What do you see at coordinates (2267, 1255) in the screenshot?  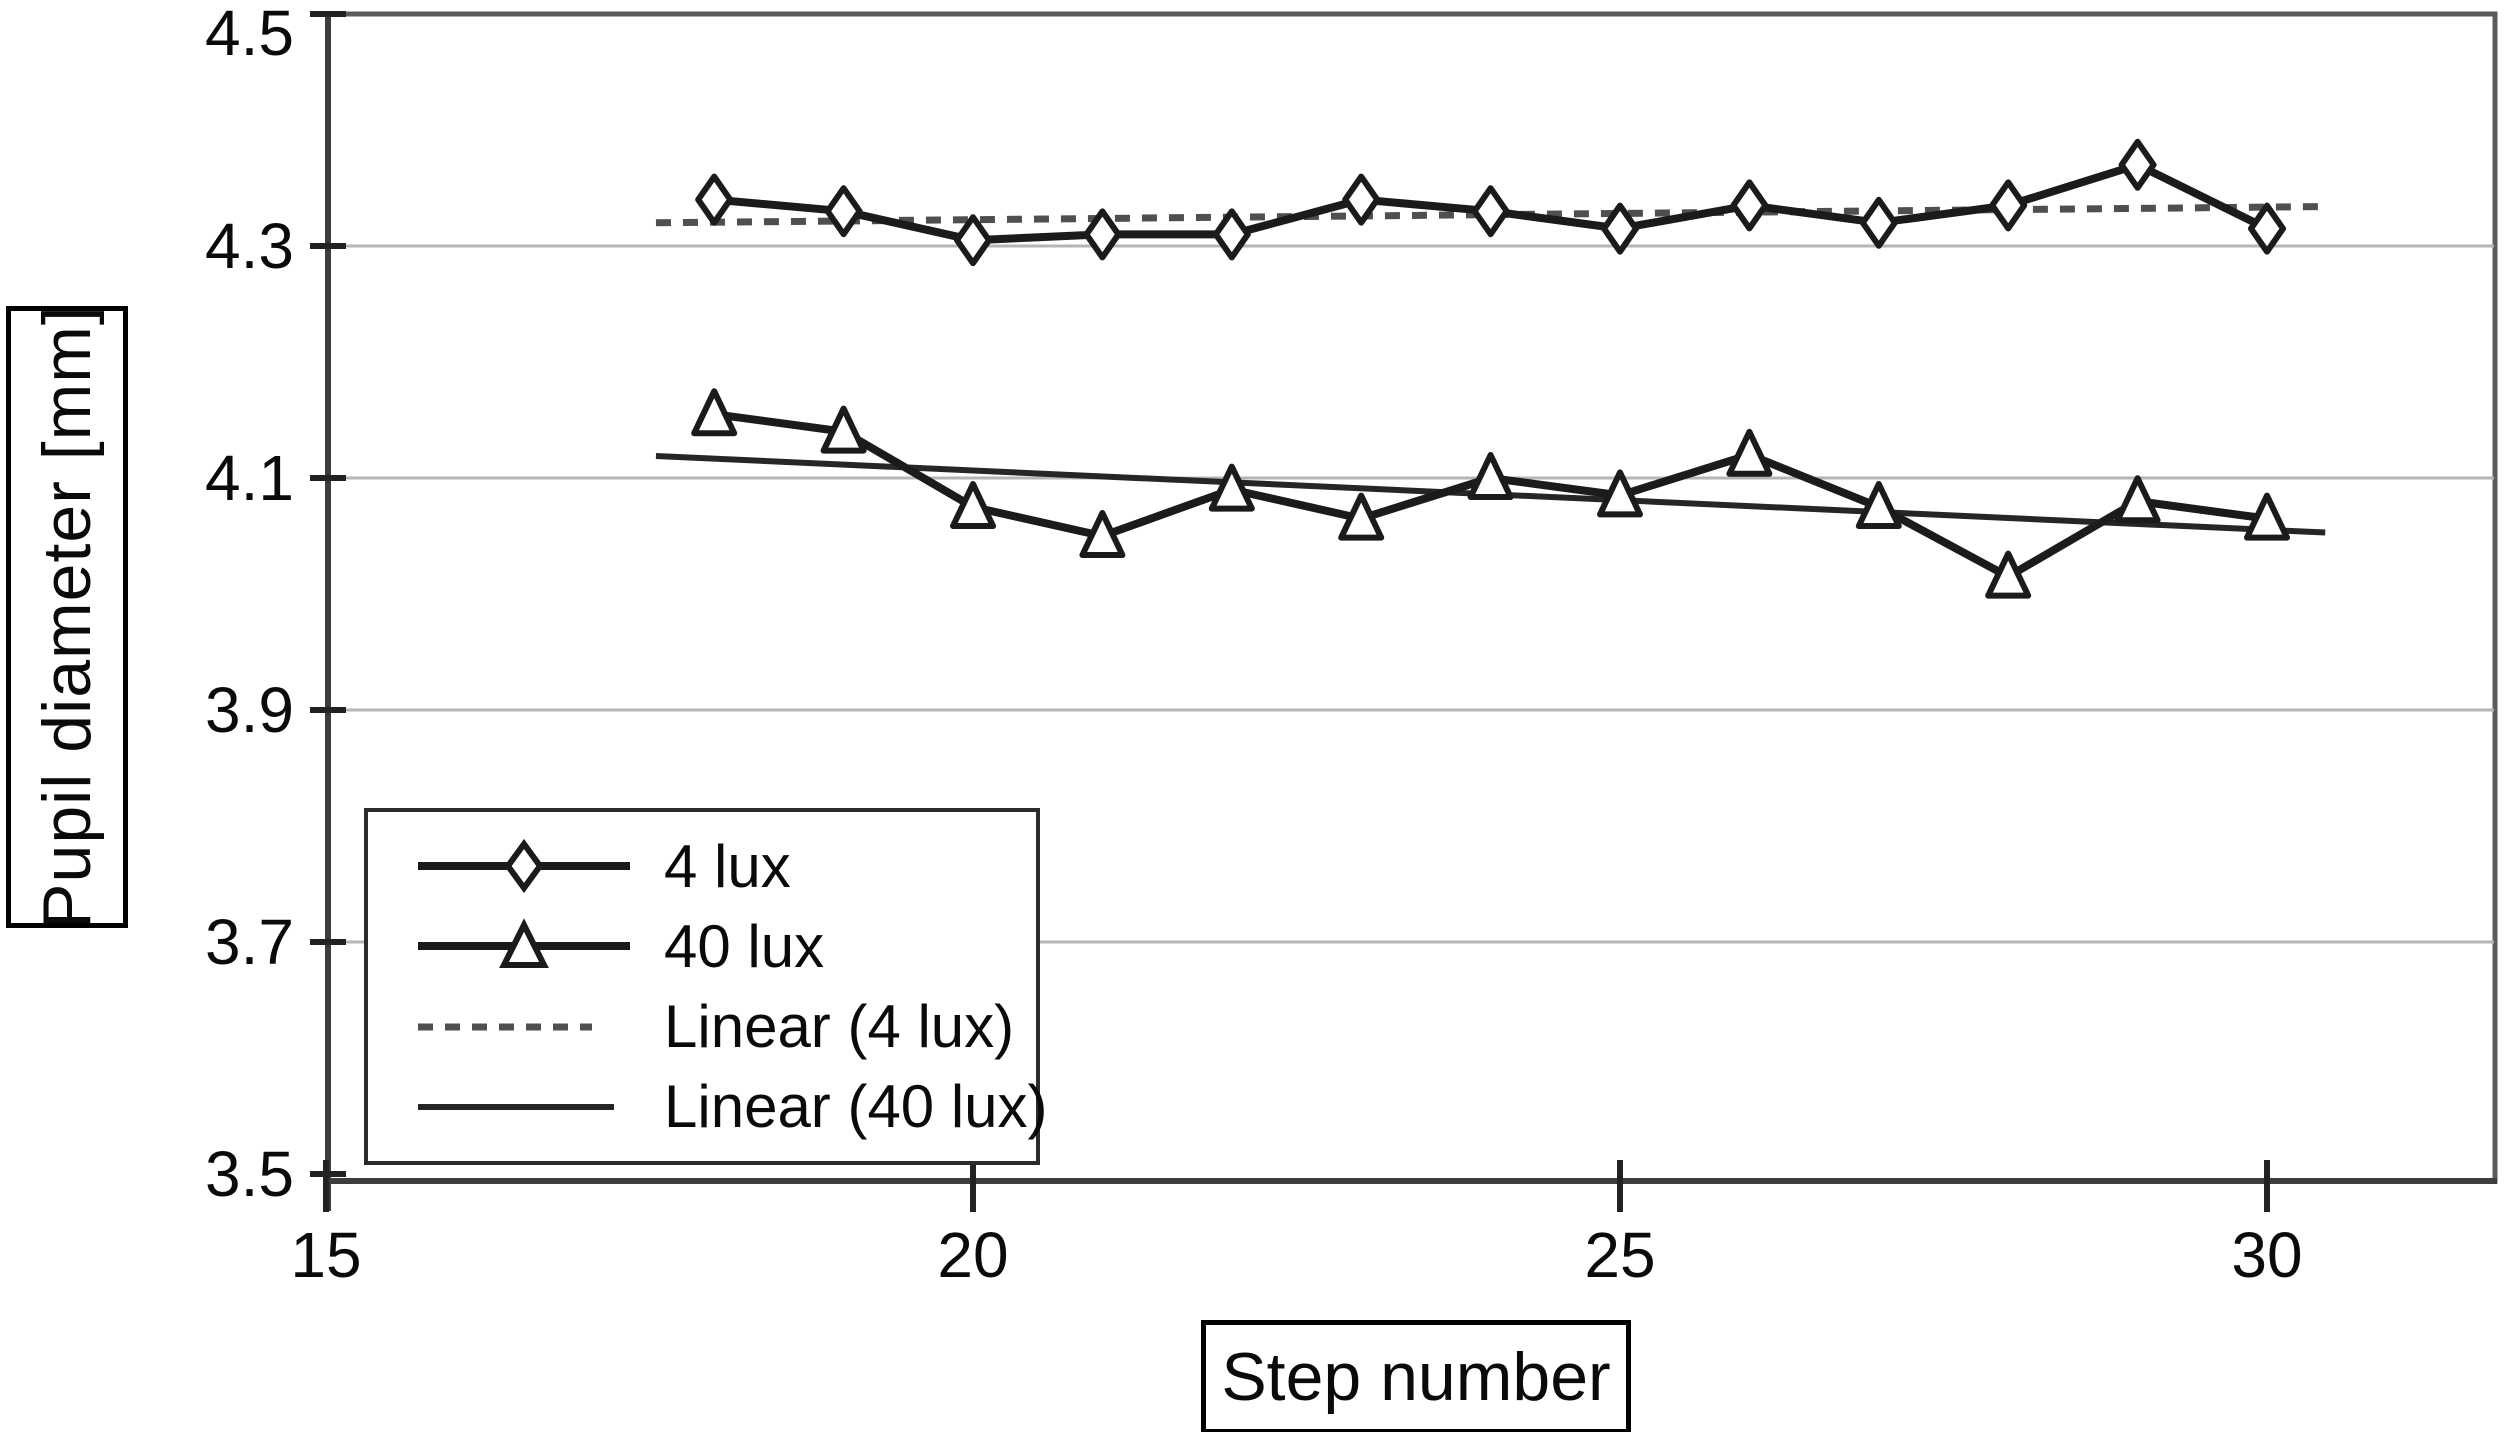 I see `x-tick-label: 30` at bounding box center [2267, 1255].